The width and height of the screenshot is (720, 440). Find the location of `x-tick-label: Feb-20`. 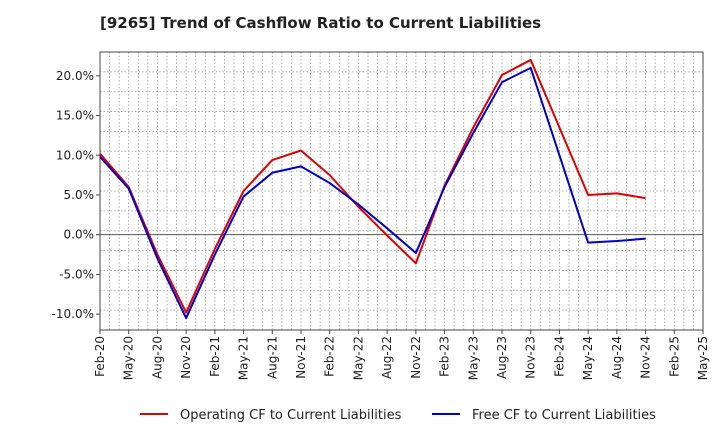

x-tick-label: Feb-20 is located at coordinates (100, 356).